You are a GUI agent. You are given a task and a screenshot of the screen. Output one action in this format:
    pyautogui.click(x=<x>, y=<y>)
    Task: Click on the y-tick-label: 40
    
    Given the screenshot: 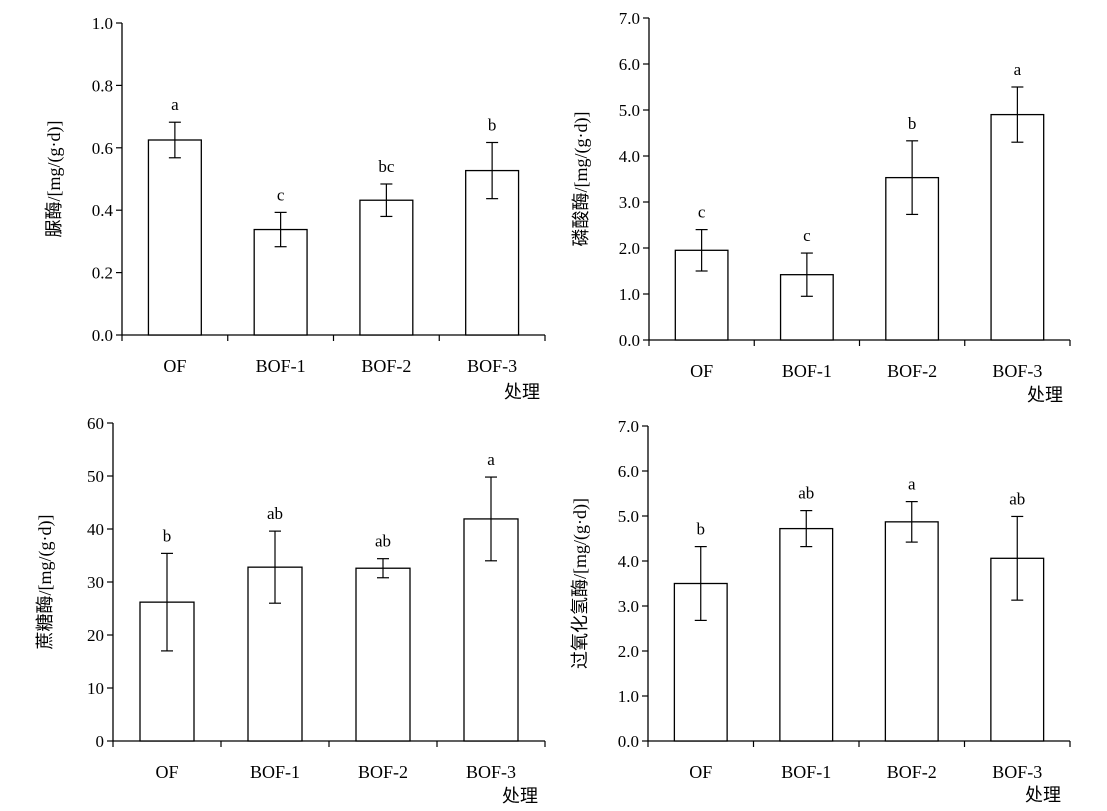 What is the action you would take?
    pyautogui.click(x=95, y=529)
    